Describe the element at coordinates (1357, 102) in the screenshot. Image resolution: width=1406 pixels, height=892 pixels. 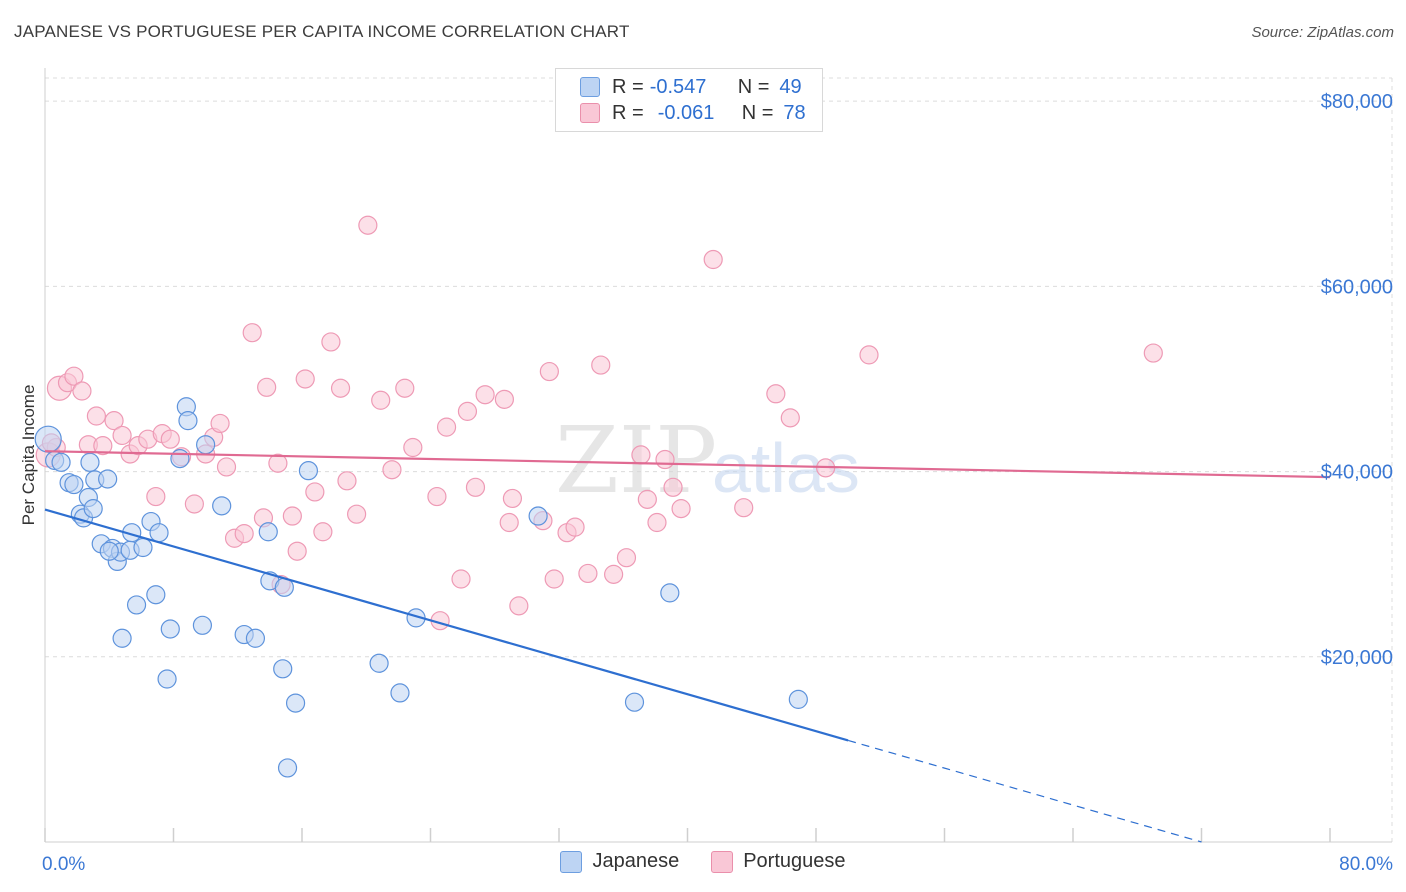
I see `y-tick-label: $80,000` at that location.